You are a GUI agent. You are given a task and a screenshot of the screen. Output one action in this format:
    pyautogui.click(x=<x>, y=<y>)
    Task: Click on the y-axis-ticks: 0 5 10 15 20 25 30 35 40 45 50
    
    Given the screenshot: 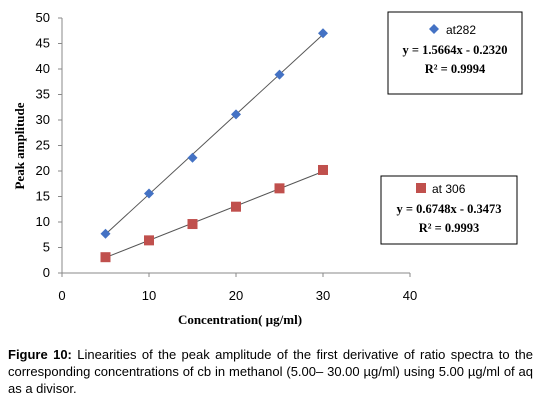 What is the action you would take?
    pyautogui.click(x=49, y=145)
    